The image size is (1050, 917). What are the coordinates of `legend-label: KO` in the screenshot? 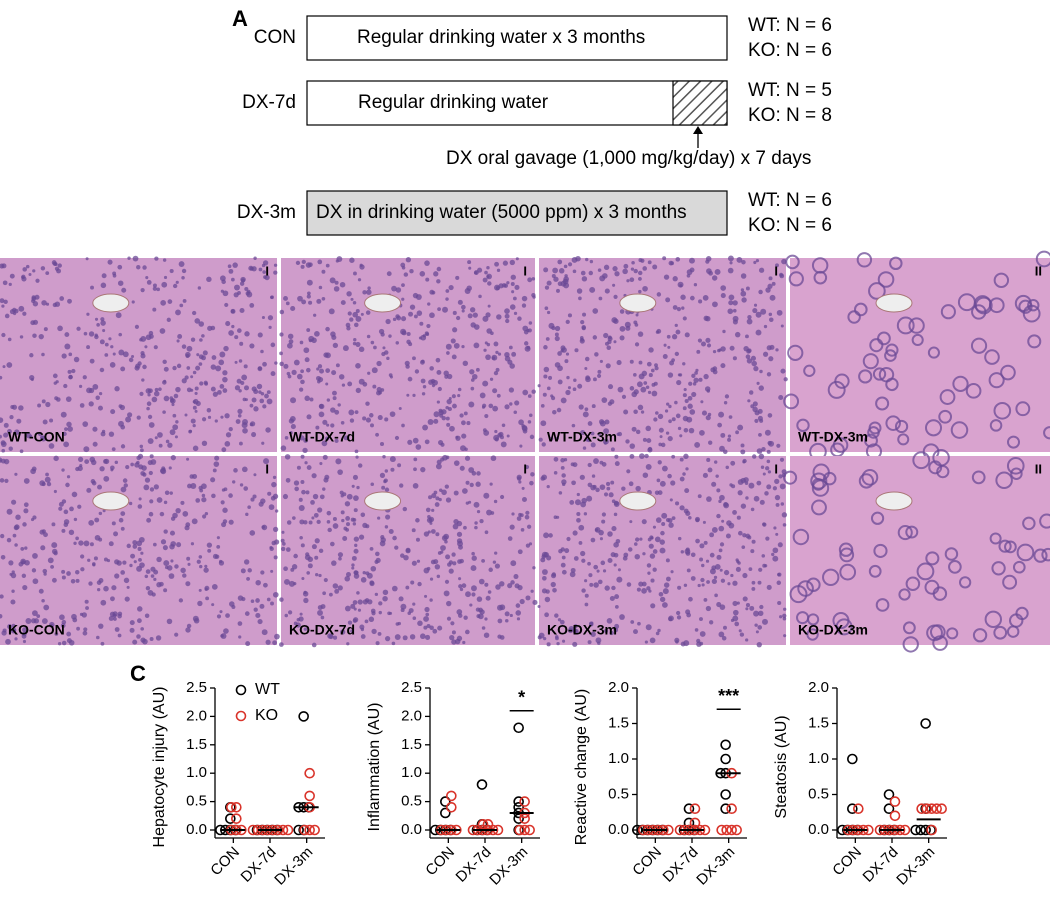 It's located at (266, 715).